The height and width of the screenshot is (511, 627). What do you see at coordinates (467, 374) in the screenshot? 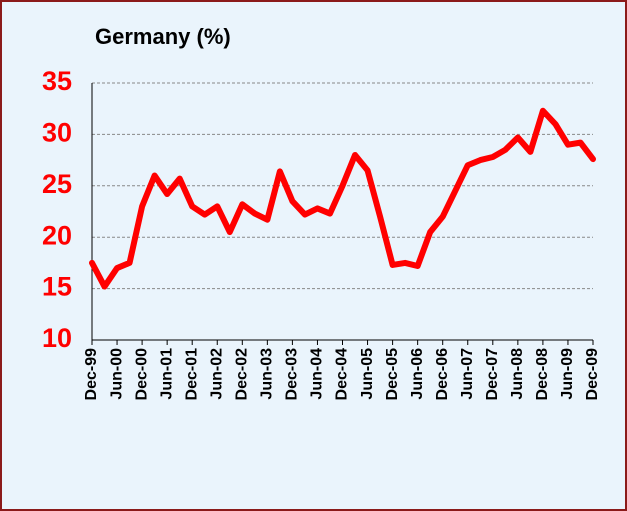
I see `x-tick-label: Jun-07` at bounding box center [467, 374].